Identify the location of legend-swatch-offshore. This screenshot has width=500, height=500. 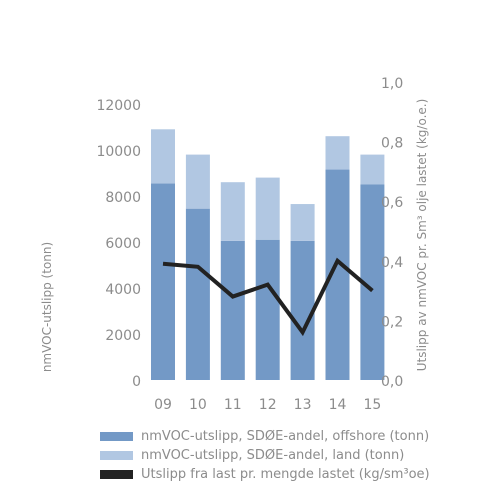
(116, 436).